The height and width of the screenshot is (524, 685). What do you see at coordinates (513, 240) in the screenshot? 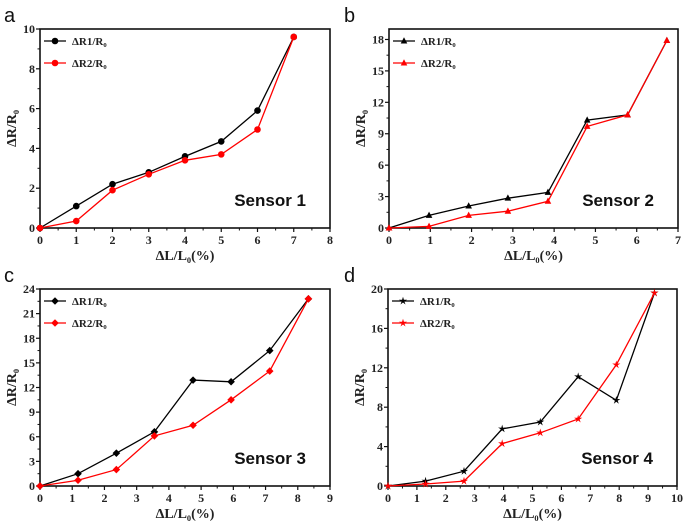
I see `x-tick-label: 3` at bounding box center [513, 240].